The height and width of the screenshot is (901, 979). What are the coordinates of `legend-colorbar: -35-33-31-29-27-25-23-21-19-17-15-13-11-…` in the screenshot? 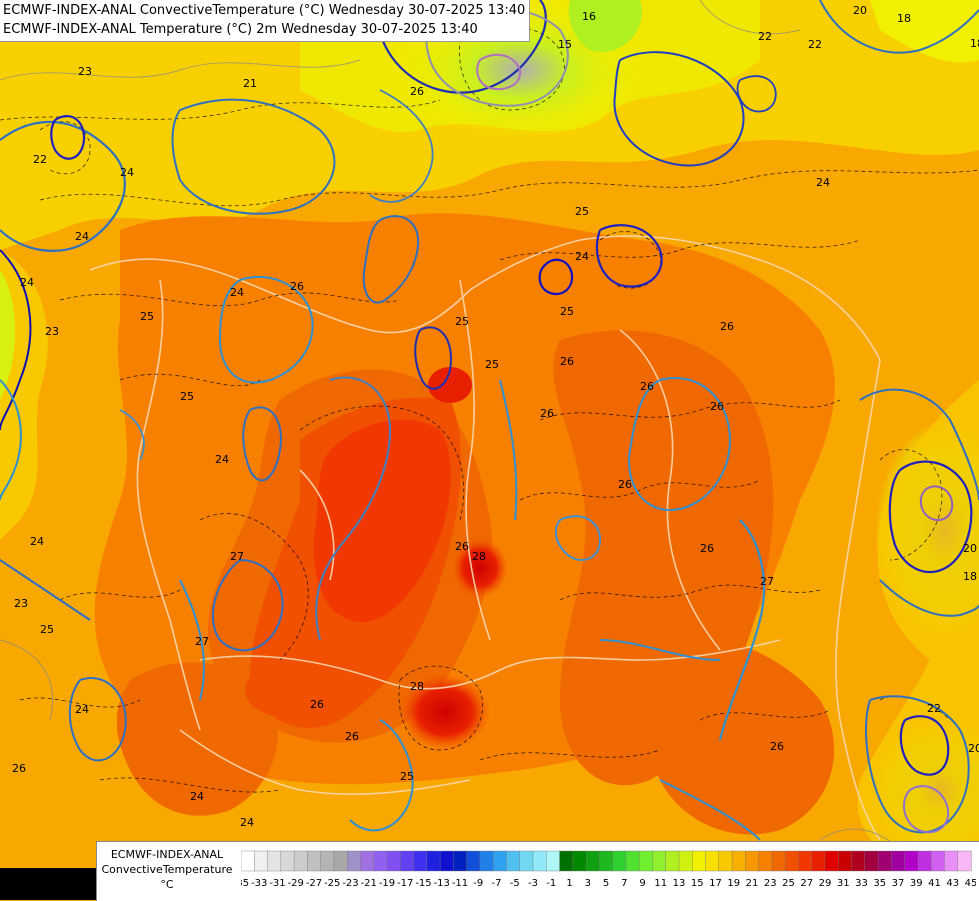 It's located at (608, 869).